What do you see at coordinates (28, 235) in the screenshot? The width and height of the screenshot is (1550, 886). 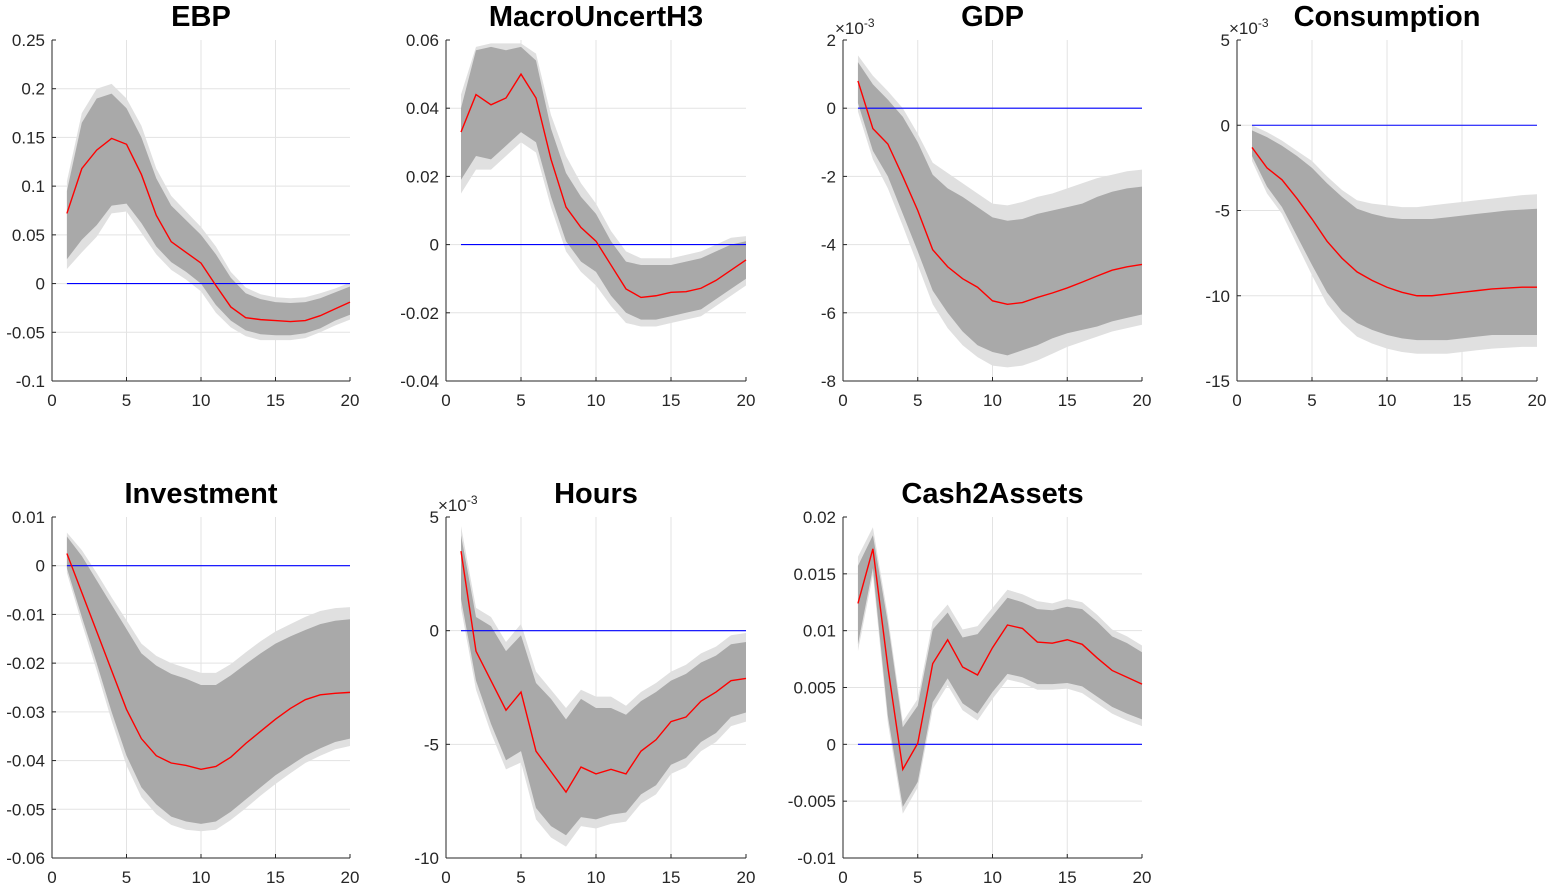 I see `y-tick-label: 0.05` at bounding box center [28, 235].